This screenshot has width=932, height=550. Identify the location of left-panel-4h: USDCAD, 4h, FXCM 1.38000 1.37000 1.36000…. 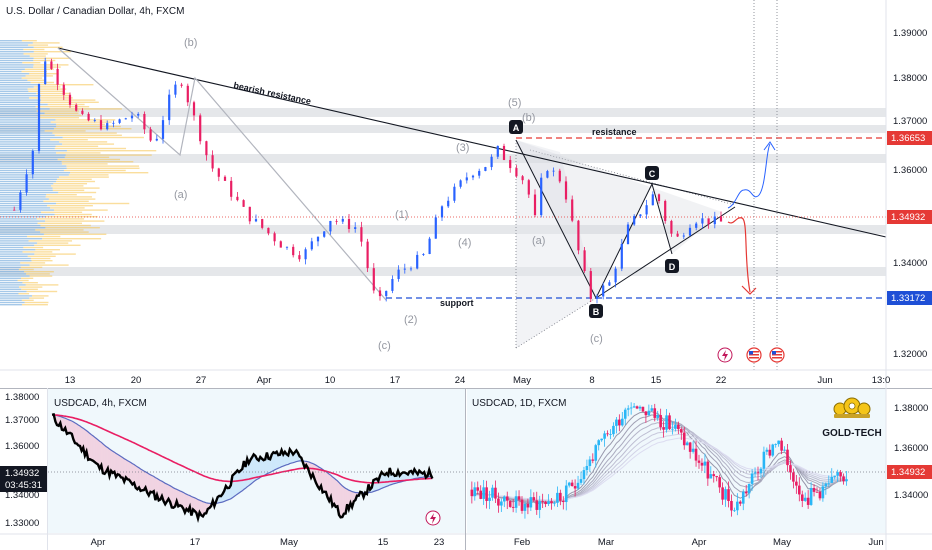
(232, 469).